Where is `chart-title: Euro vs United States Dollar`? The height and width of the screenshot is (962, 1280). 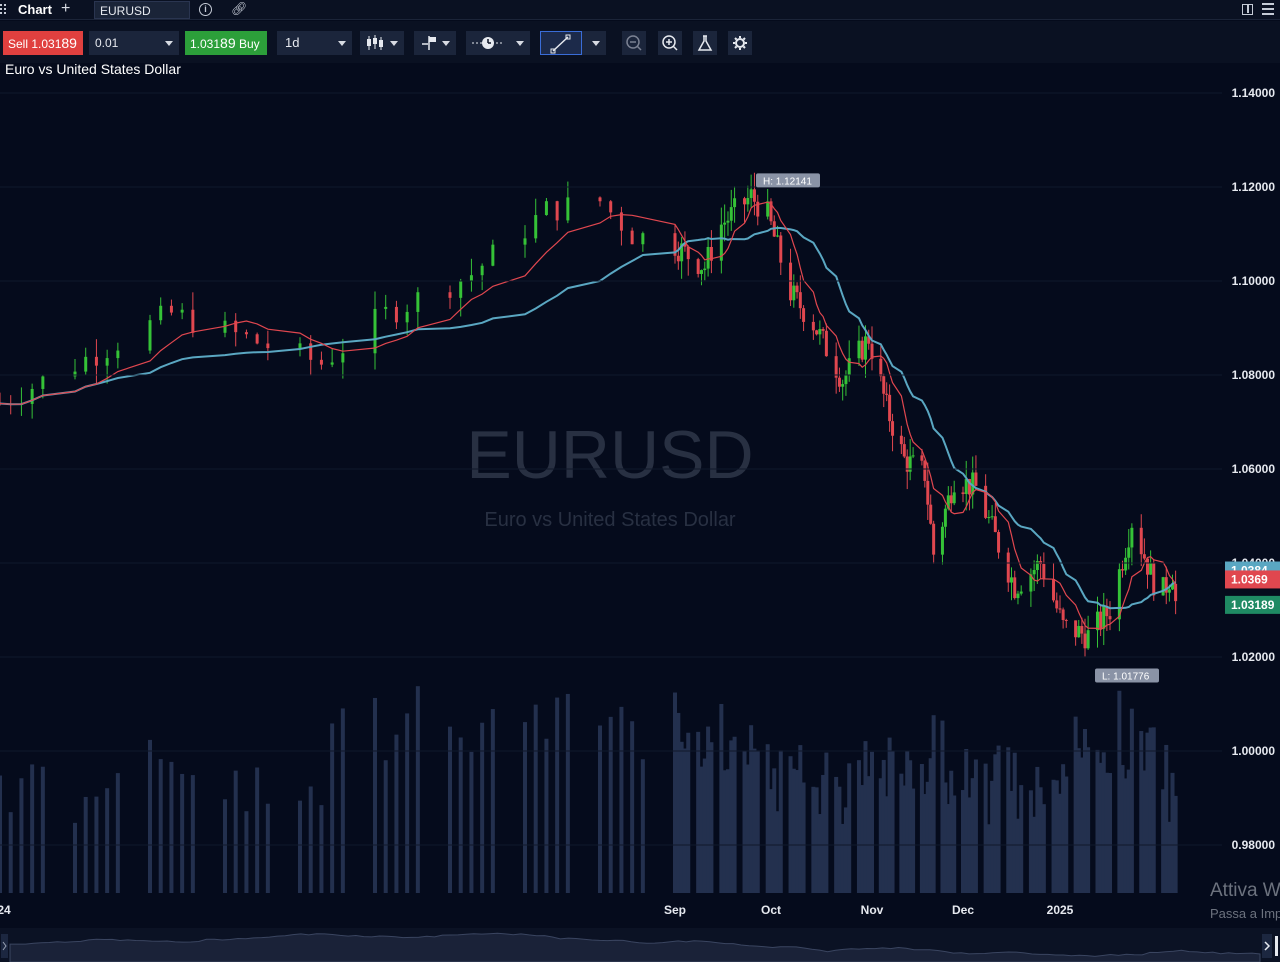
chart-title: Euro vs United States Dollar is located at coordinates (93, 69).